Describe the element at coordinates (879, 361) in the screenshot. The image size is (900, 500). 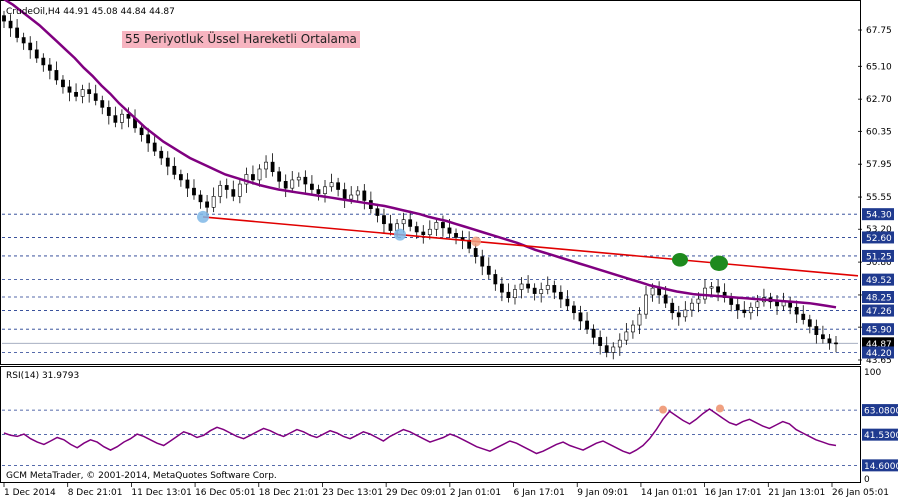
I see `price-tick-label: 43.65` at that location.